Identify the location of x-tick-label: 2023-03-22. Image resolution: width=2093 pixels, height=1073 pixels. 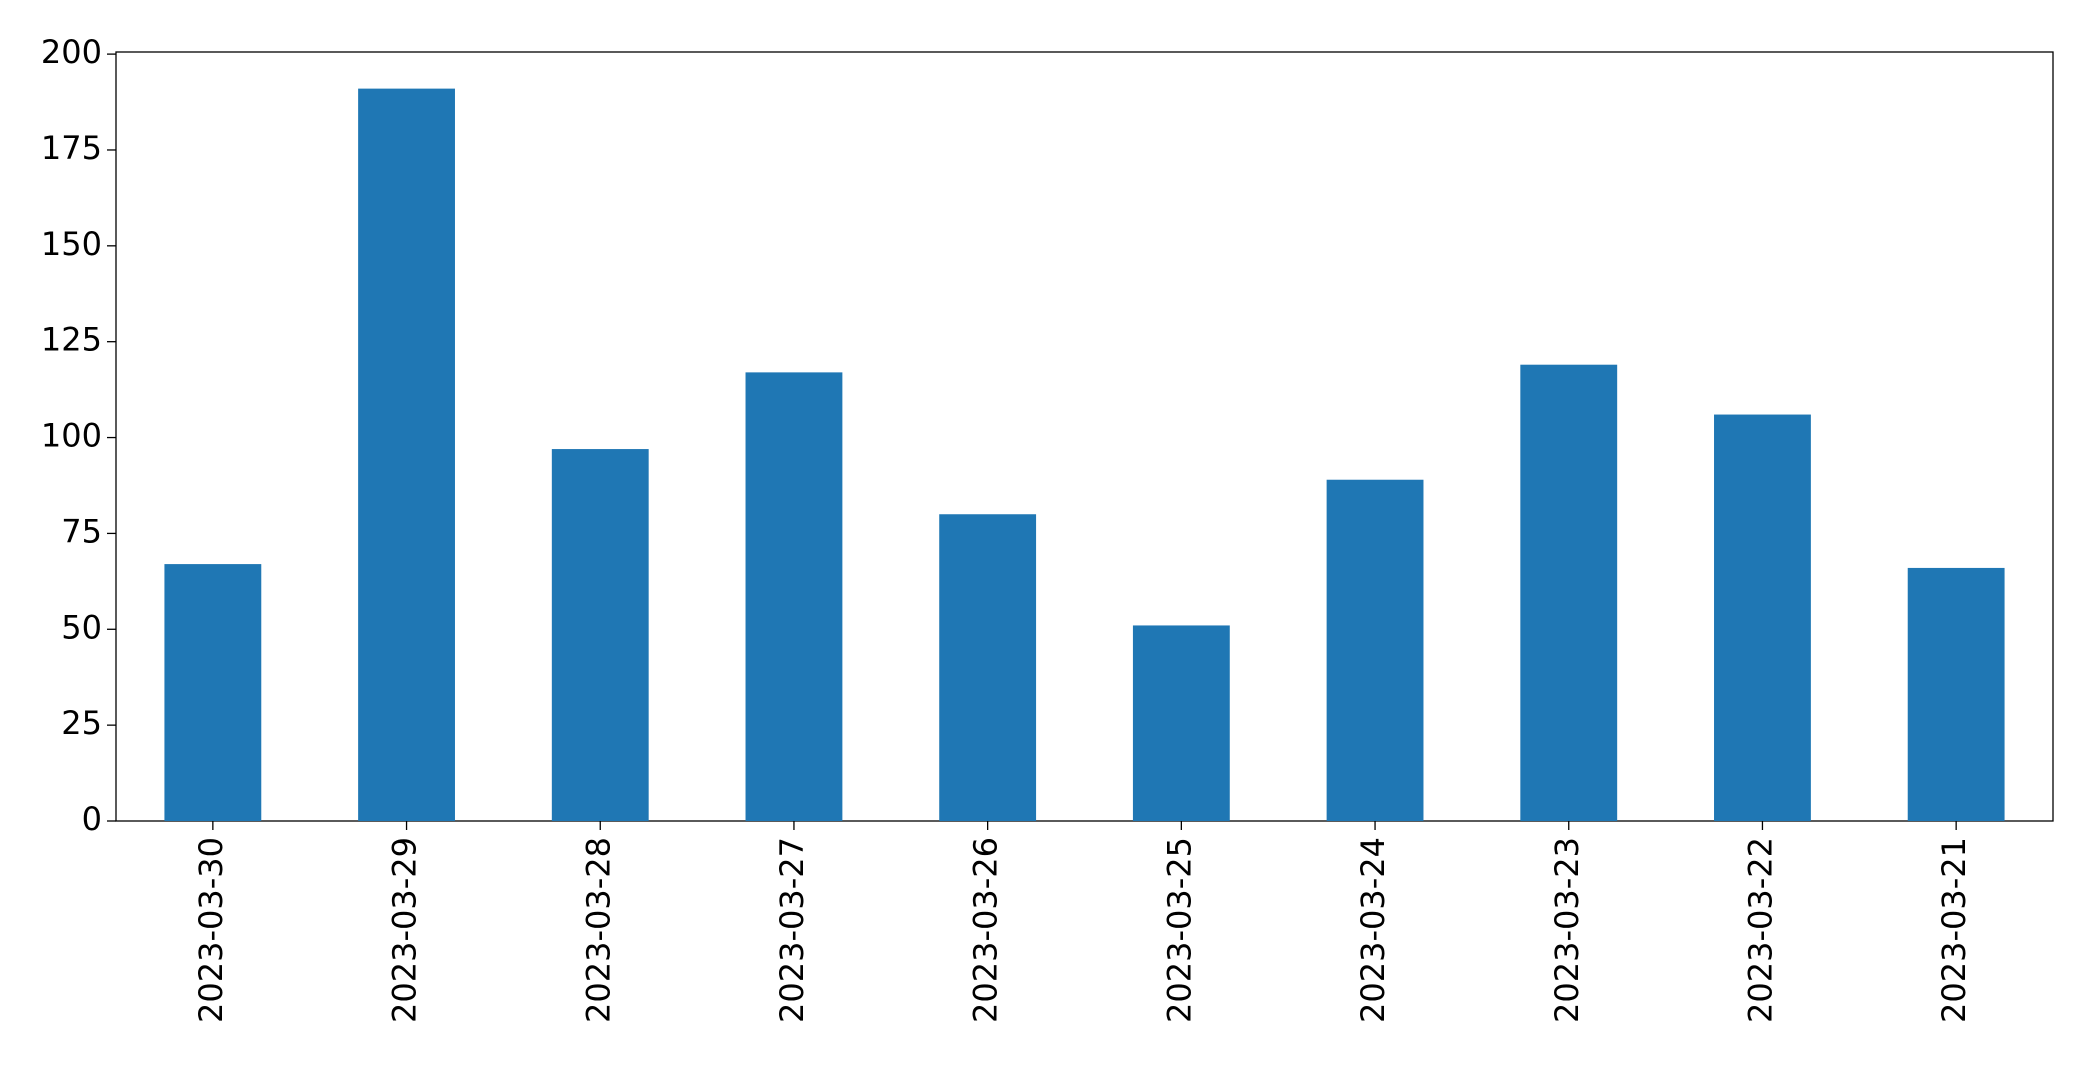
(1760, 930).